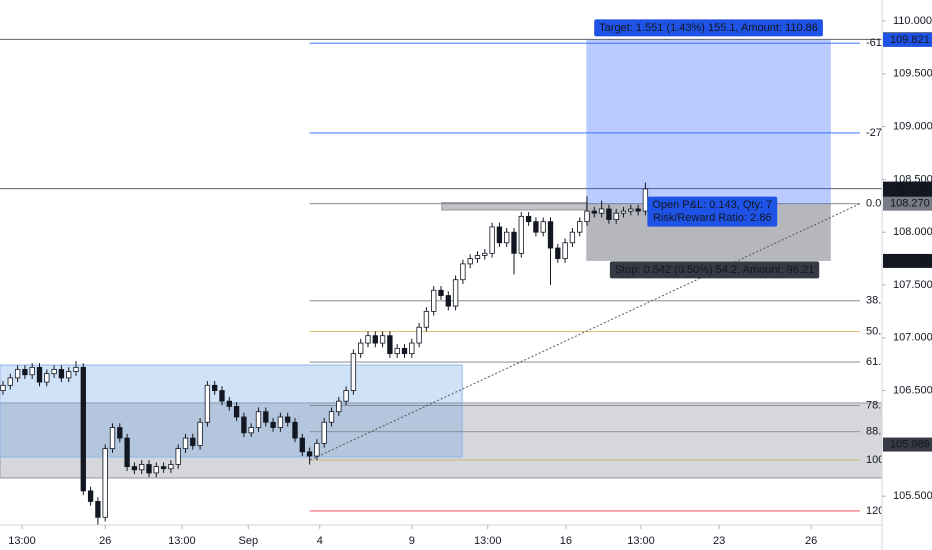 This screenshot has height=550, width=932. What do you see at coordinates (874, 43) in the screenshot?
I see `fib-label: -61` at bounding box center [874, 43].